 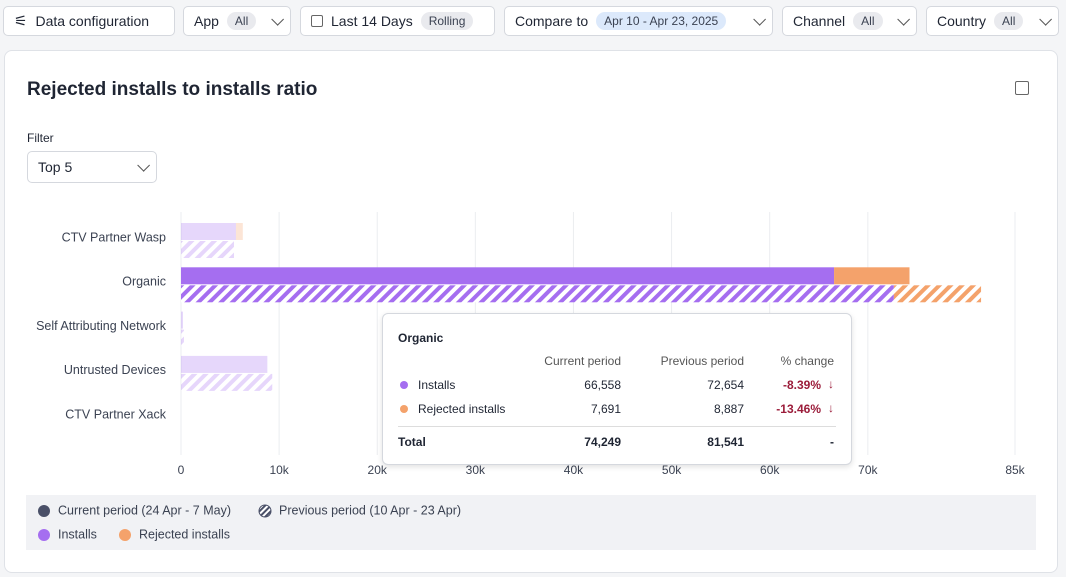 I want to click on filter-button: Last 14 Days Rolling, so click(x=397, y=21).